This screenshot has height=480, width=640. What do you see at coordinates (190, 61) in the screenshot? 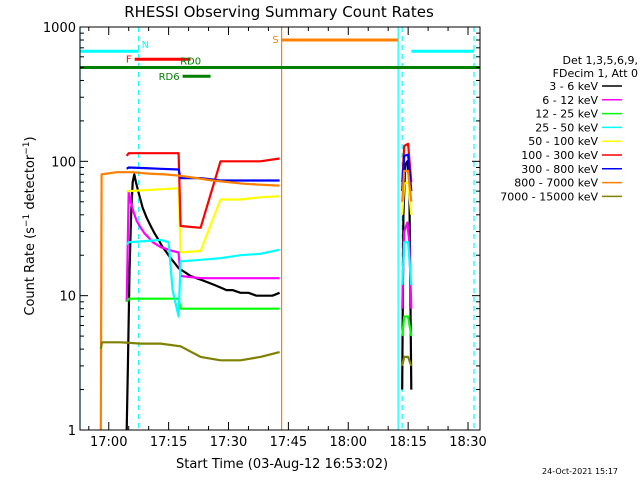
I see `flag-label-rd0: RD0` at bounding box center [190, 61].